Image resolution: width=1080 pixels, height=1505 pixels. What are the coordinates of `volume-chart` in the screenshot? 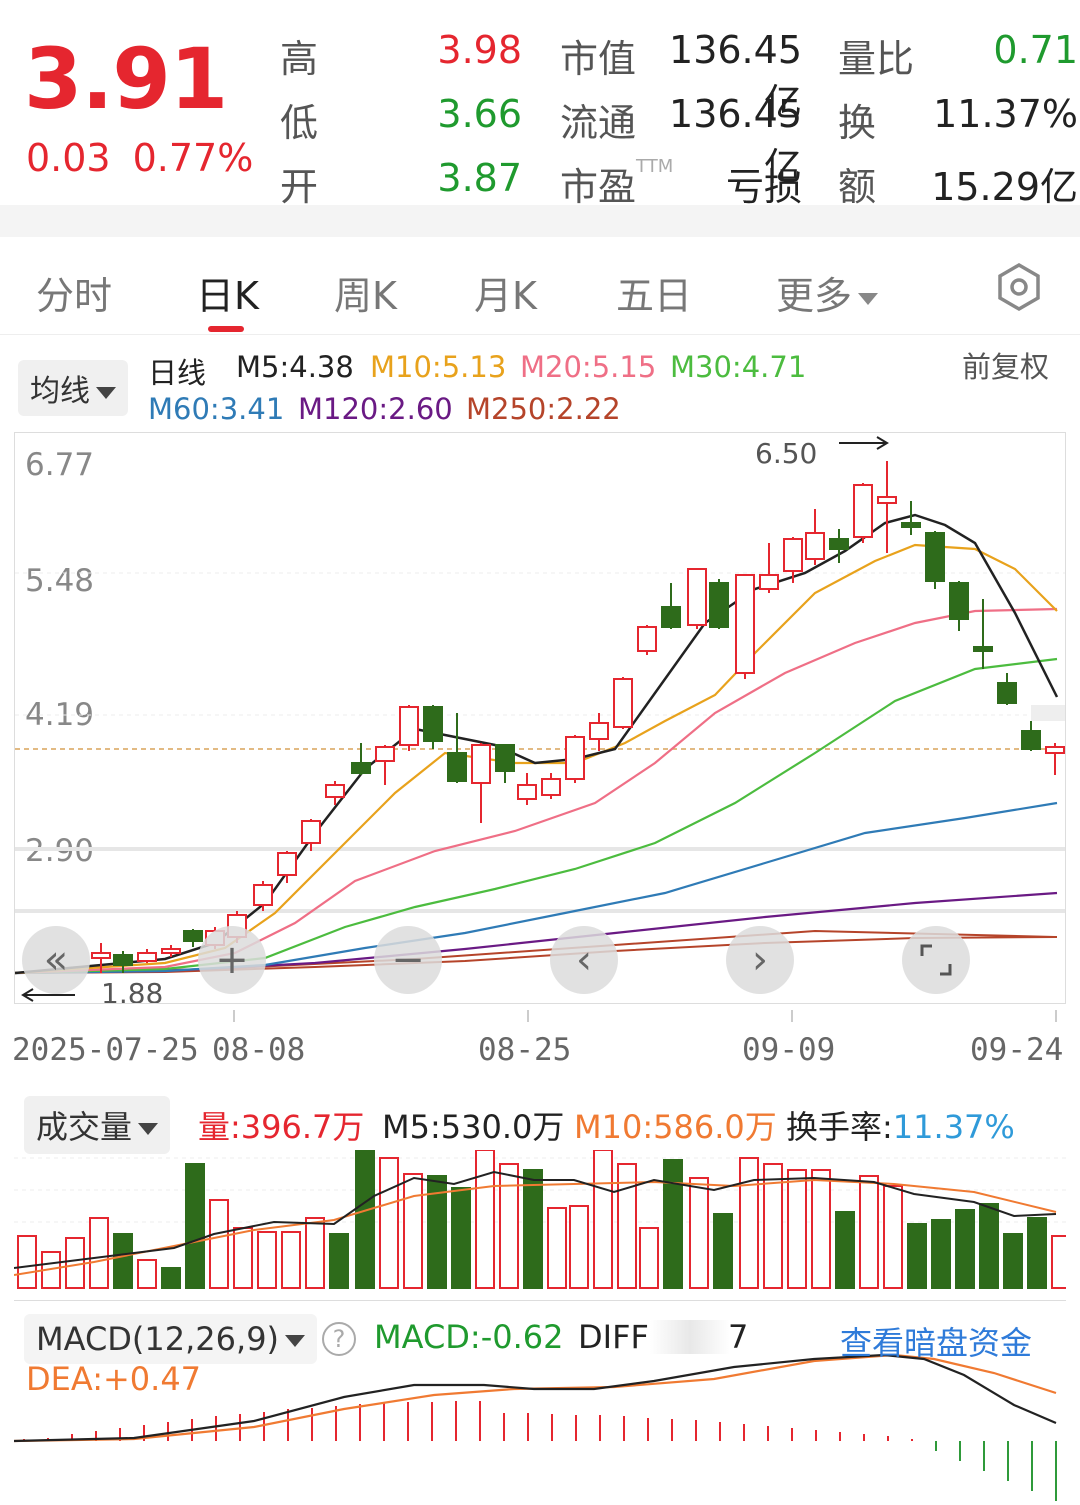 It's located at (542, 1219).